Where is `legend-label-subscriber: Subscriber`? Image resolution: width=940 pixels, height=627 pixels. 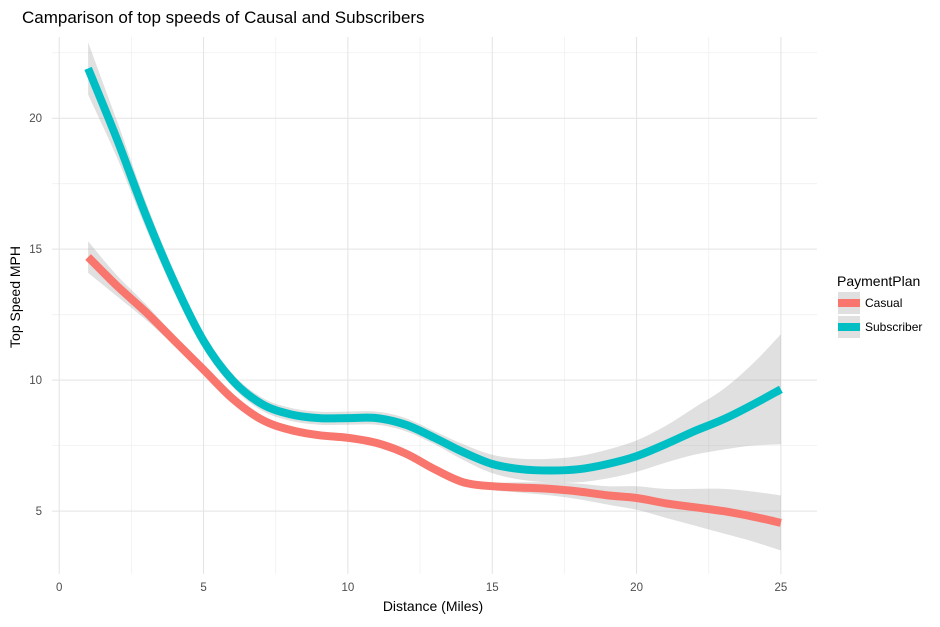
legend-label-subscriber: Subscriber is located at coordinates (893, 327).